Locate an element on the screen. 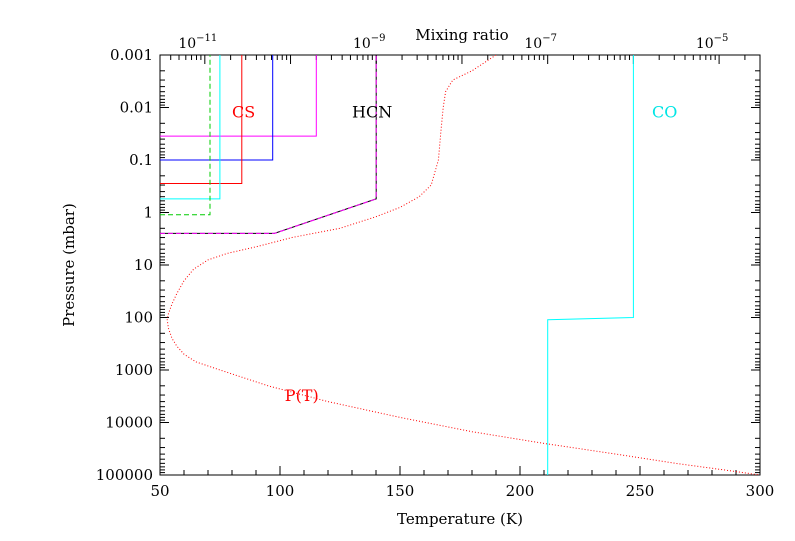  x-tick-label: 300 is located at coordinates (760, 491).